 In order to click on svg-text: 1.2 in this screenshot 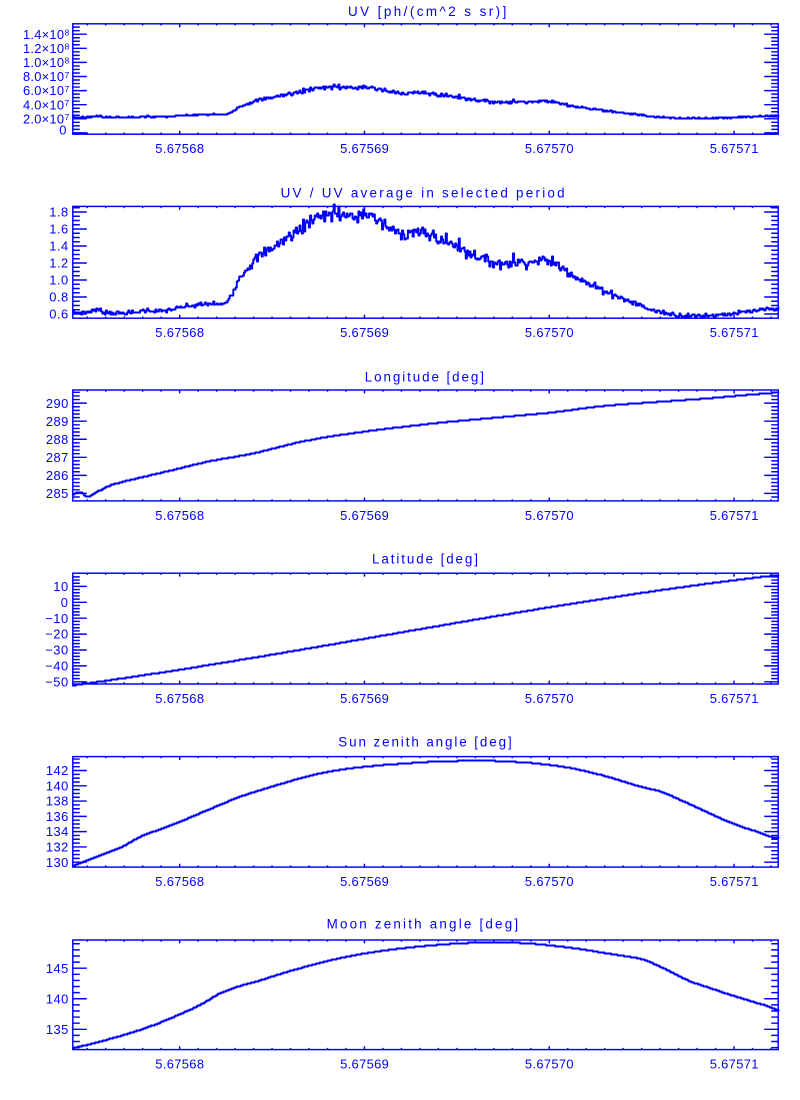, I will do `click(58, 263)`.